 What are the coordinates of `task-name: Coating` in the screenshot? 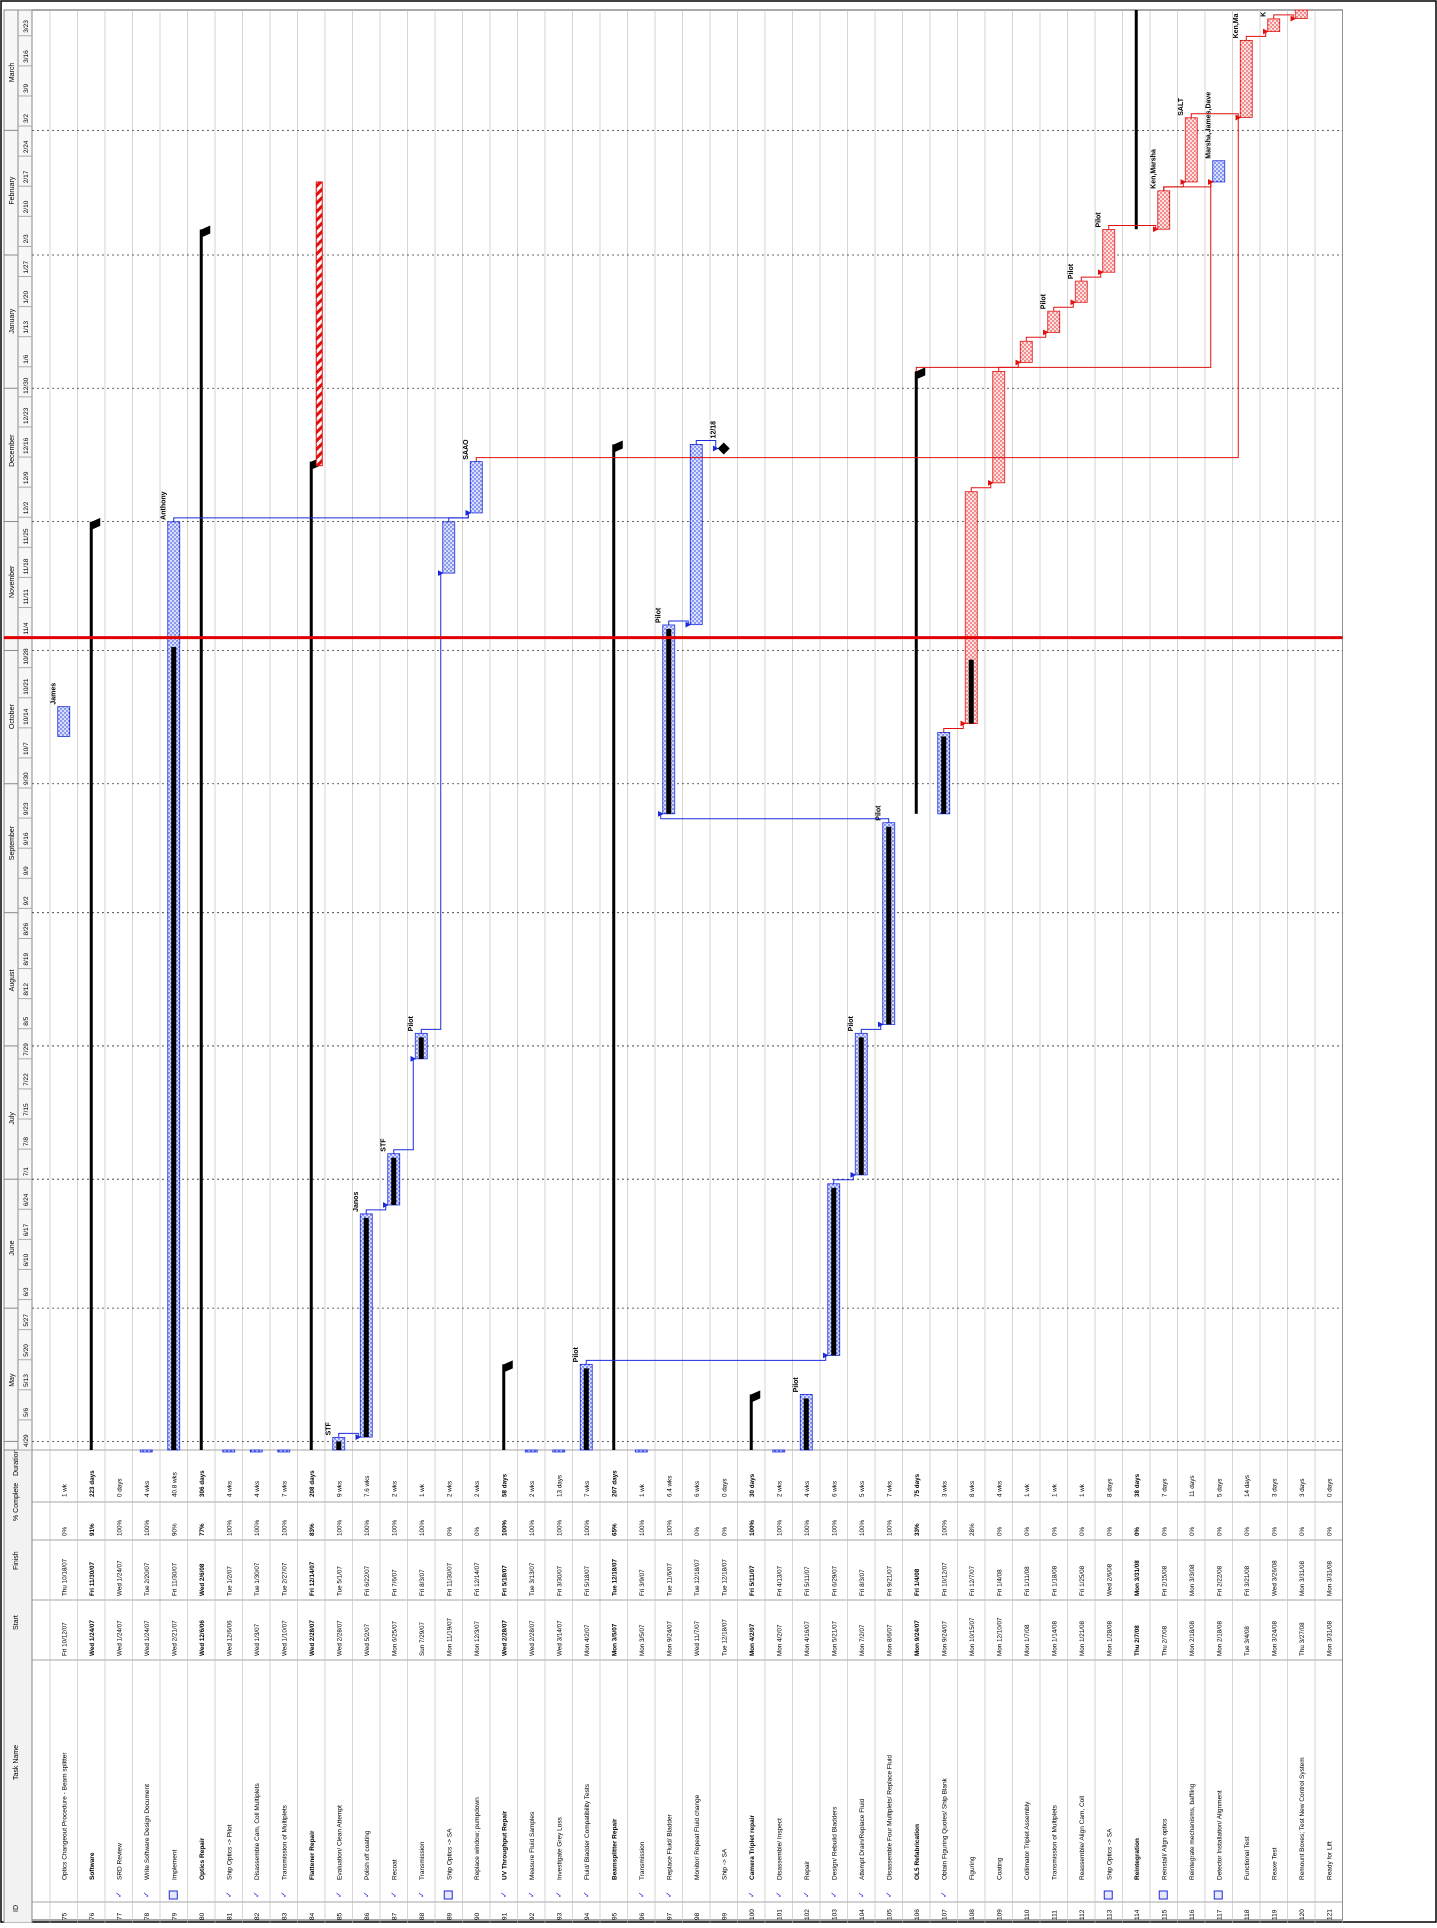 It's located at (999, 1868).